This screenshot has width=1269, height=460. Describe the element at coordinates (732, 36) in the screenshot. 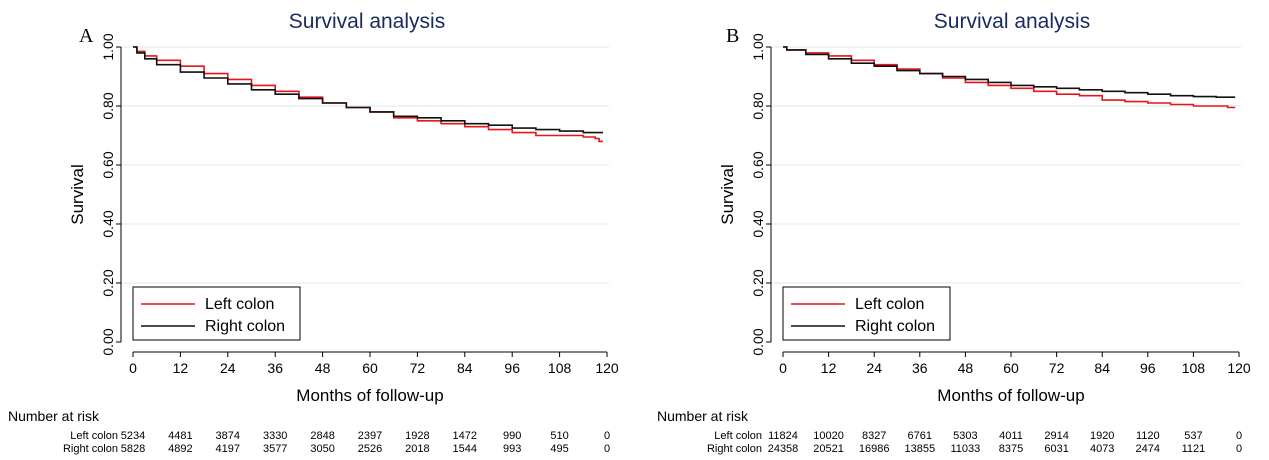

I see `panel-letter: B` at that location.